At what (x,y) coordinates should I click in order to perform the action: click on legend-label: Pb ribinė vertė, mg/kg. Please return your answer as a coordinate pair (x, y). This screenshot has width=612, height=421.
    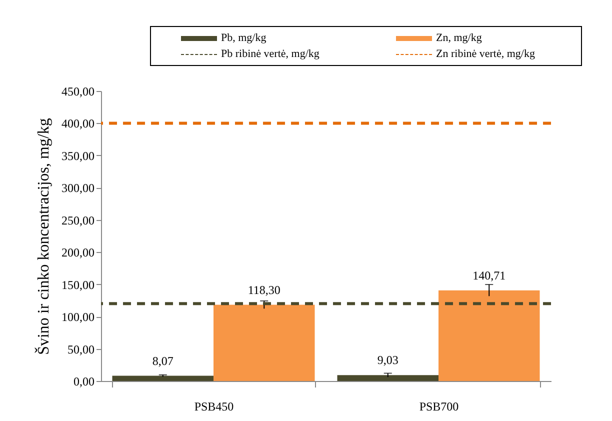
    Looking at the image, I should click on (270, 54).